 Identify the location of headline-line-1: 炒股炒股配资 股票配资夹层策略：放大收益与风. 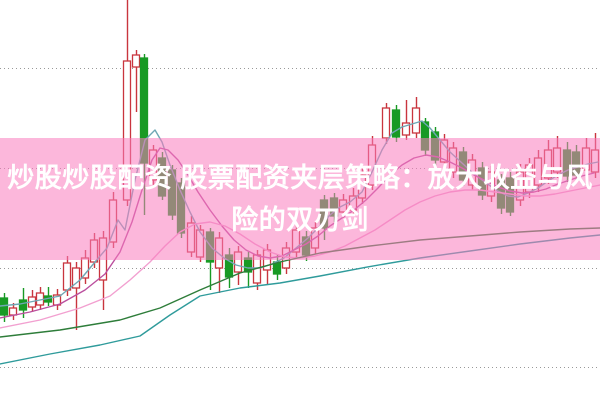
(300, 178).